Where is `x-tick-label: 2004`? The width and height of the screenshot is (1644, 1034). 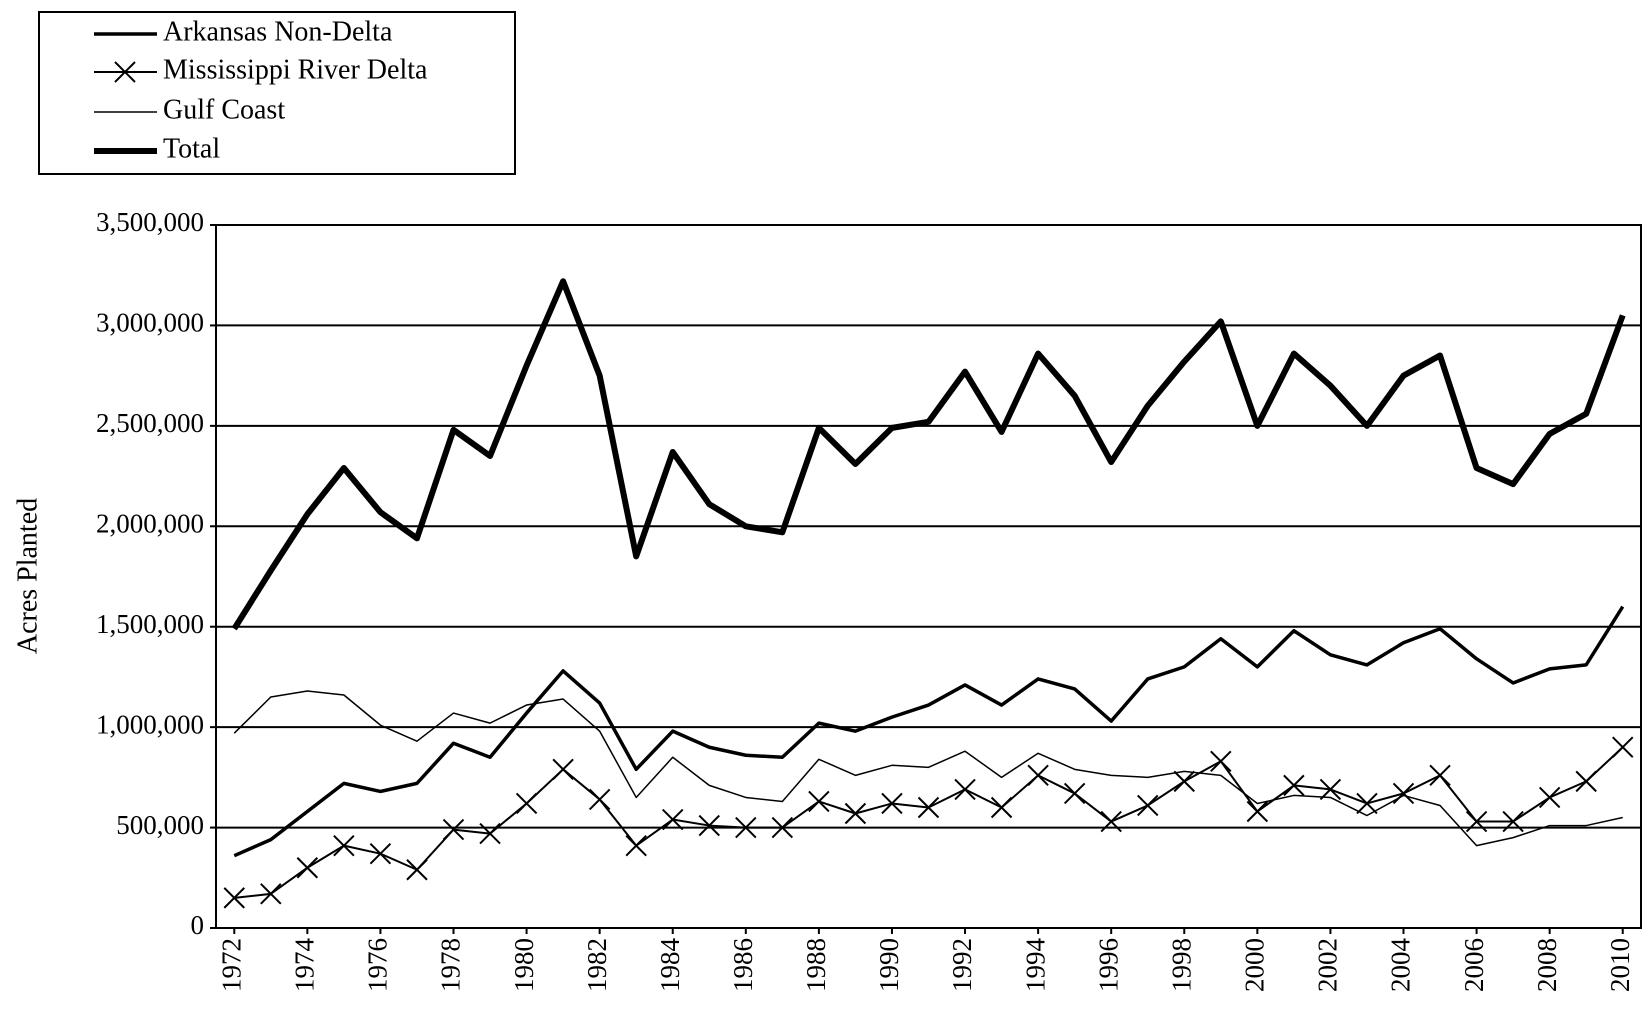
x-tick-label: 2004 is located at coordinates (1401, 965).